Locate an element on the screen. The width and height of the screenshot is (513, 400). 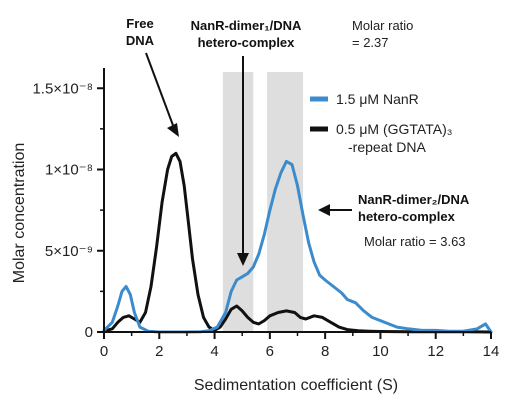
shaded-regions is located at coordinates (263, 202).